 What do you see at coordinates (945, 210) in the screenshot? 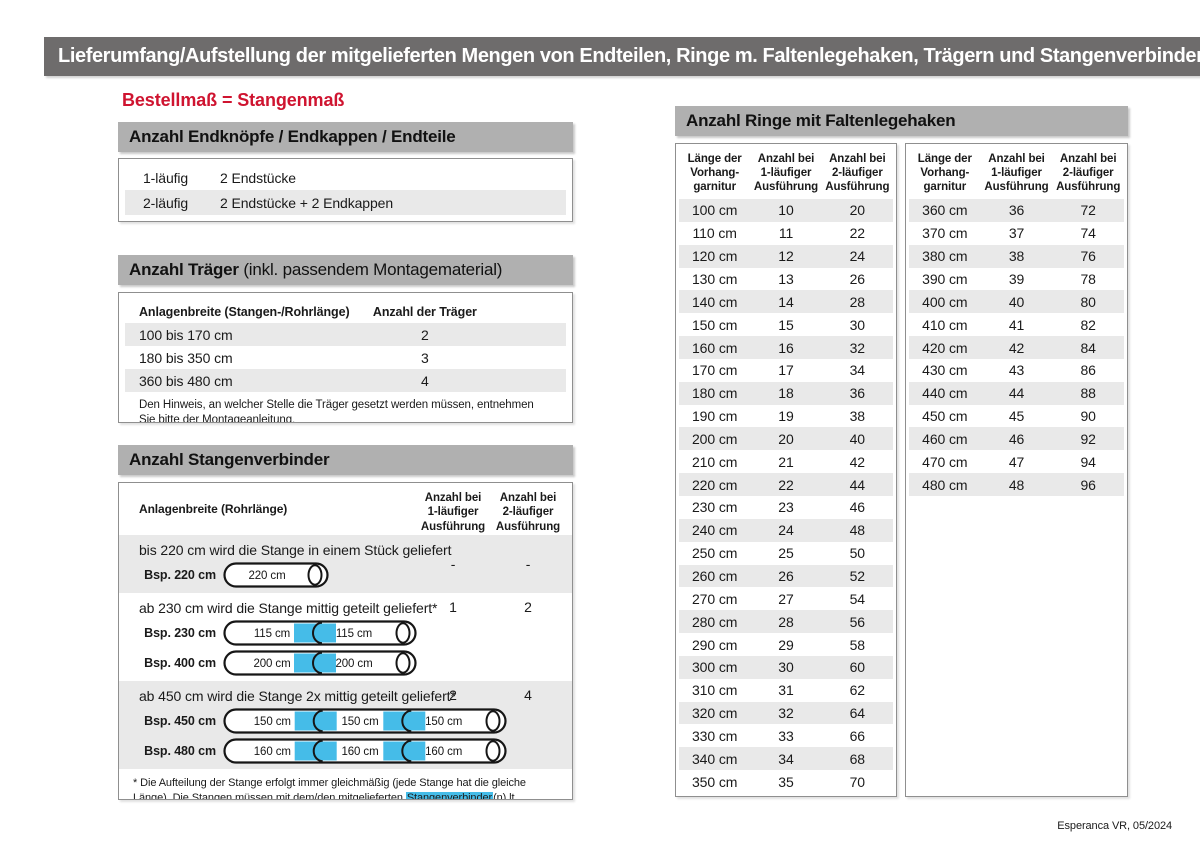
I see `length-cell: 360 cm` at bounding box center [945, 210].